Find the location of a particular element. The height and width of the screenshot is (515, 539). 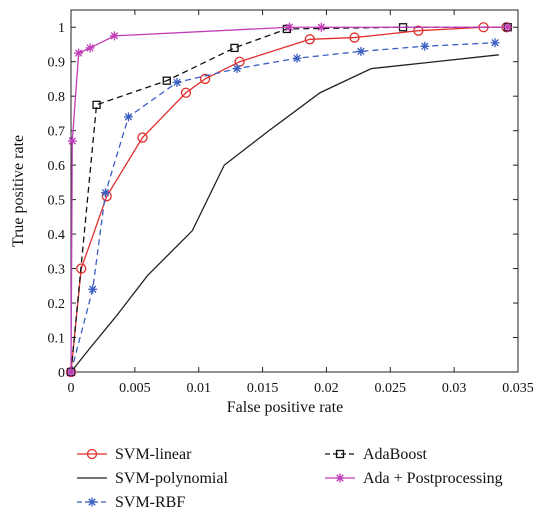

x-tick-label: 0 is located at coordinates (71, 388).